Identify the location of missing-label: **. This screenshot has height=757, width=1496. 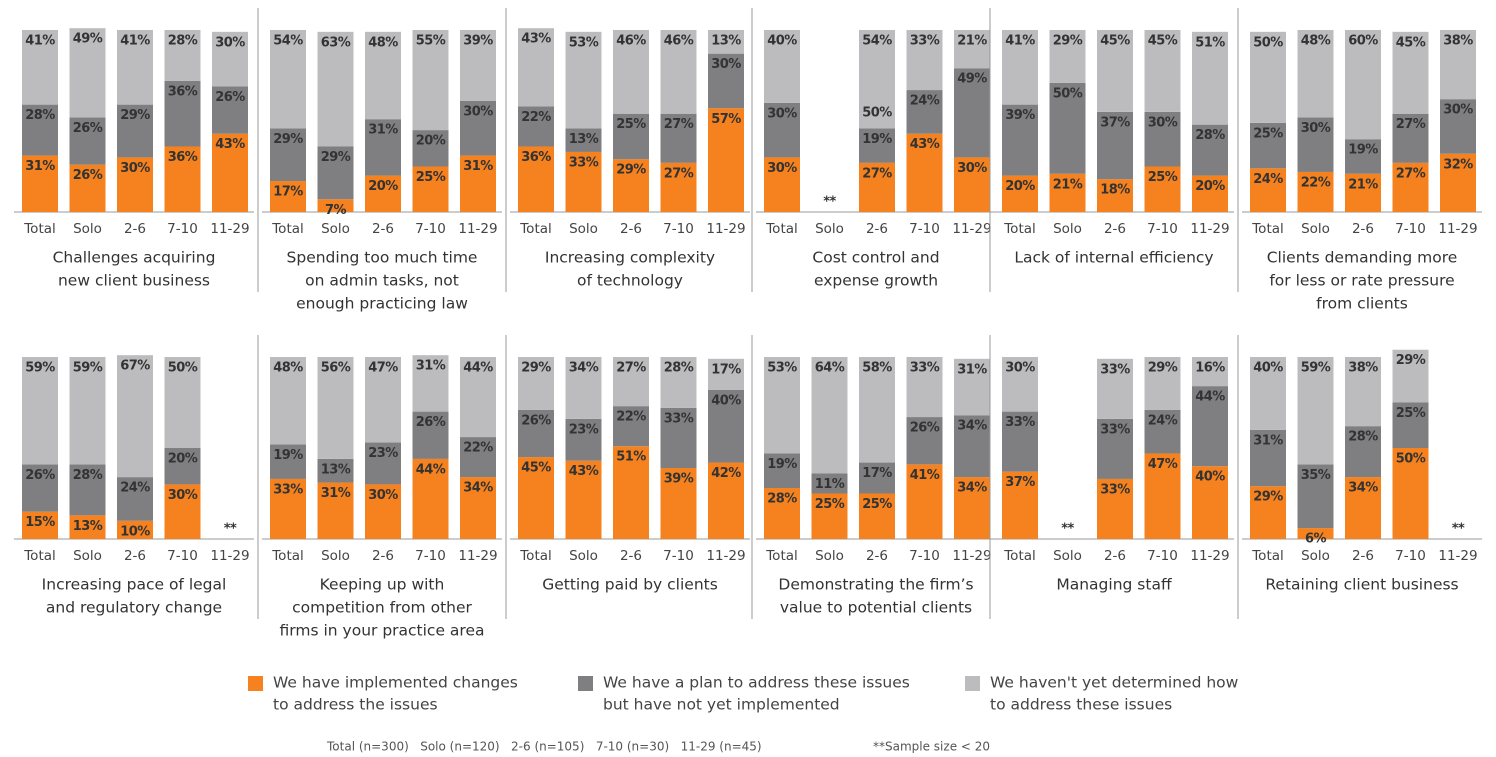
(230, 529).